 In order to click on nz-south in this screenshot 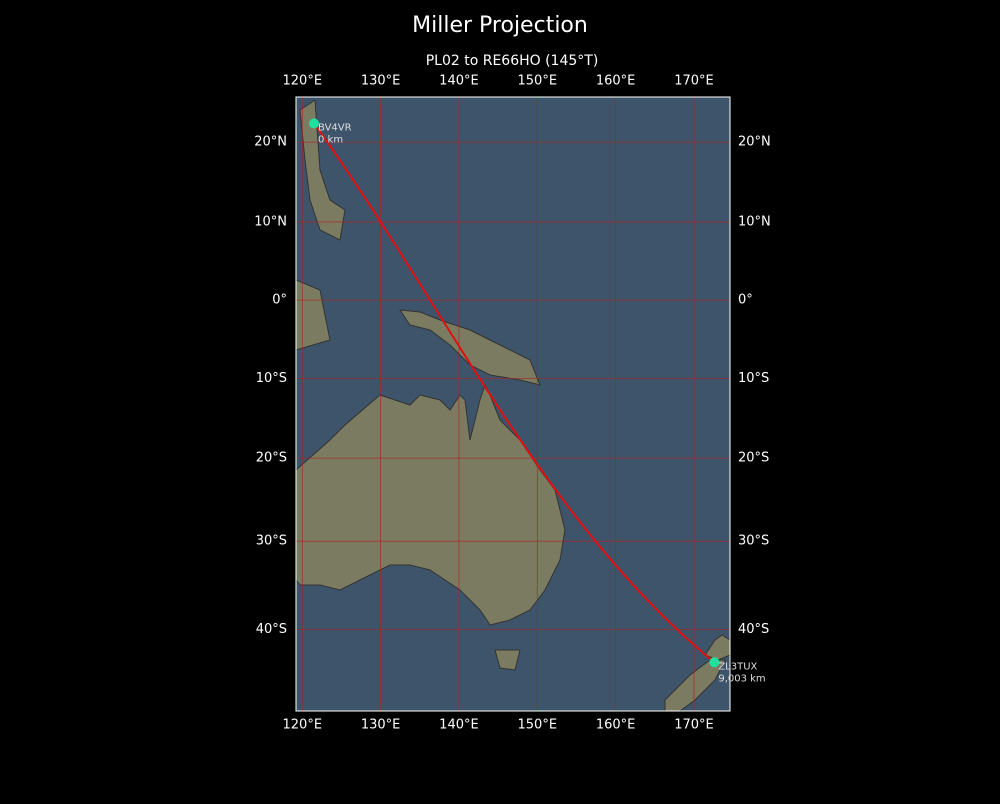, I will do `click(695, 685)`.